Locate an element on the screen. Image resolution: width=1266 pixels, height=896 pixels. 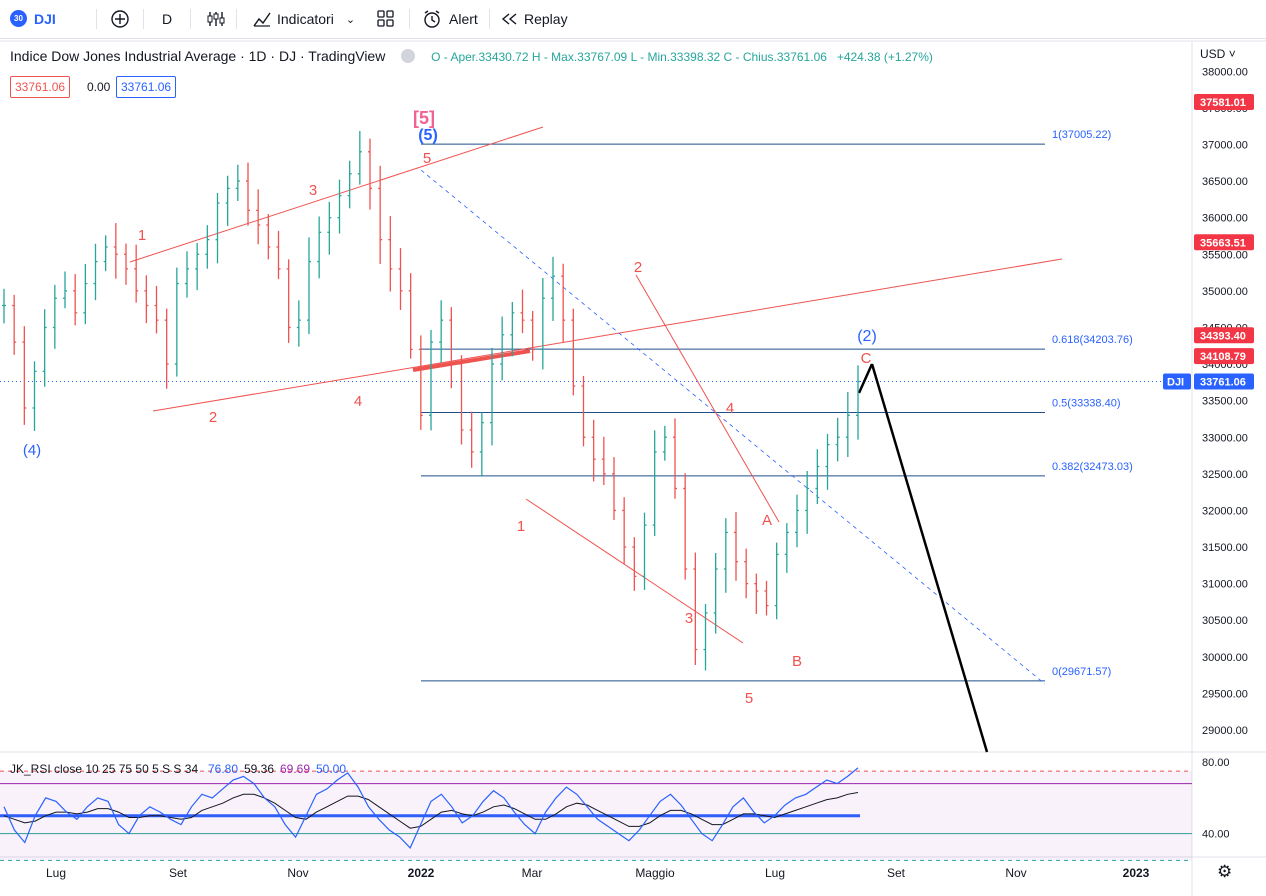
grid-layout-icon is located at coordinates (385, 18).